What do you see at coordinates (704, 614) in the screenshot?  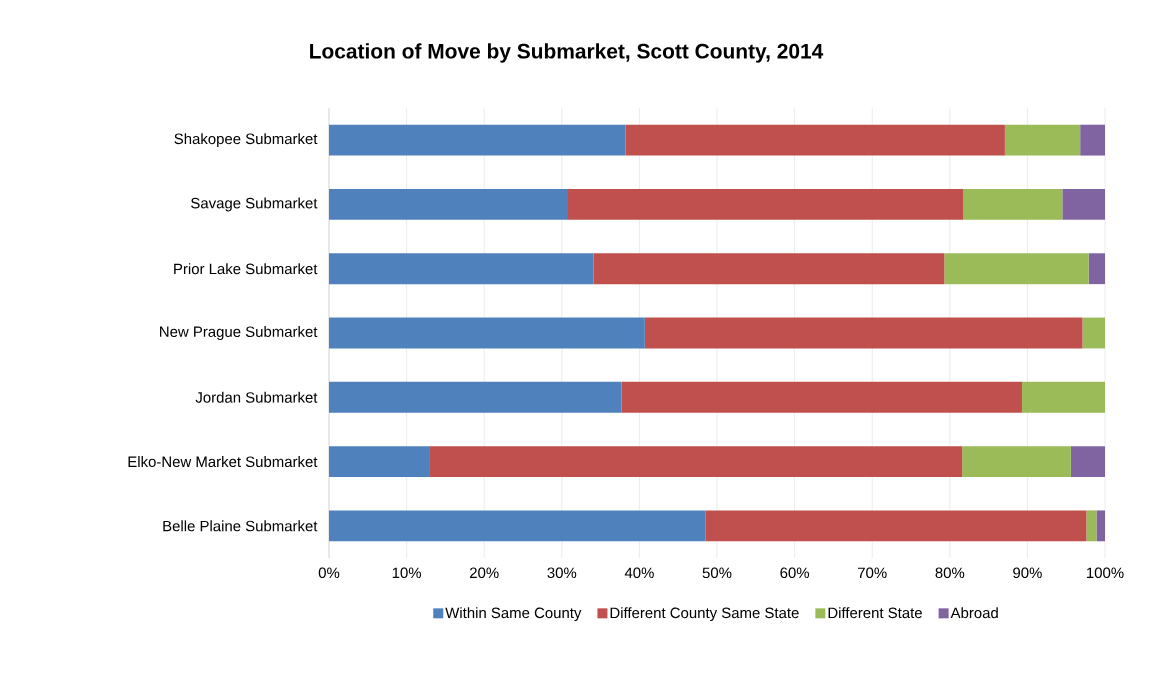 I see `legend-label: Different County Same State` at bounding box center [704, 614].